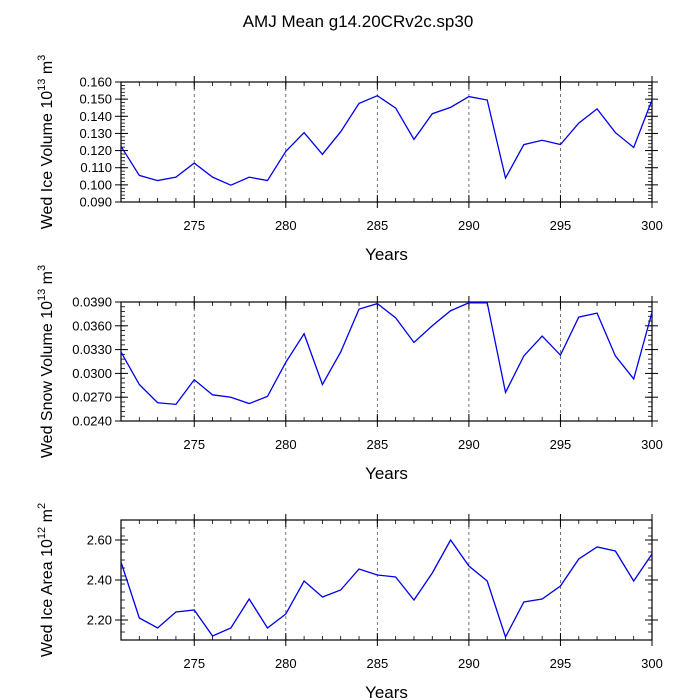  Describe the element at coordinates (46, 580) in the screenshot. I see `y-axis-label: Wed Ice Area 1012 m2` at that location.